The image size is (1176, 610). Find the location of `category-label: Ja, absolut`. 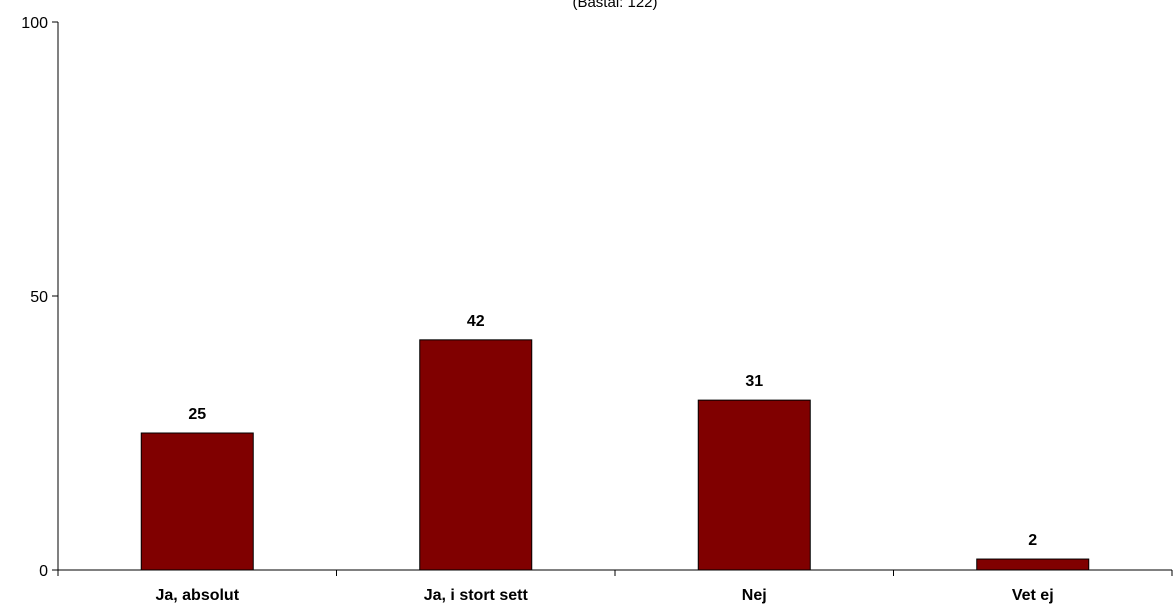

category-label: Ja, absolut is located at coordinates (197, 595).